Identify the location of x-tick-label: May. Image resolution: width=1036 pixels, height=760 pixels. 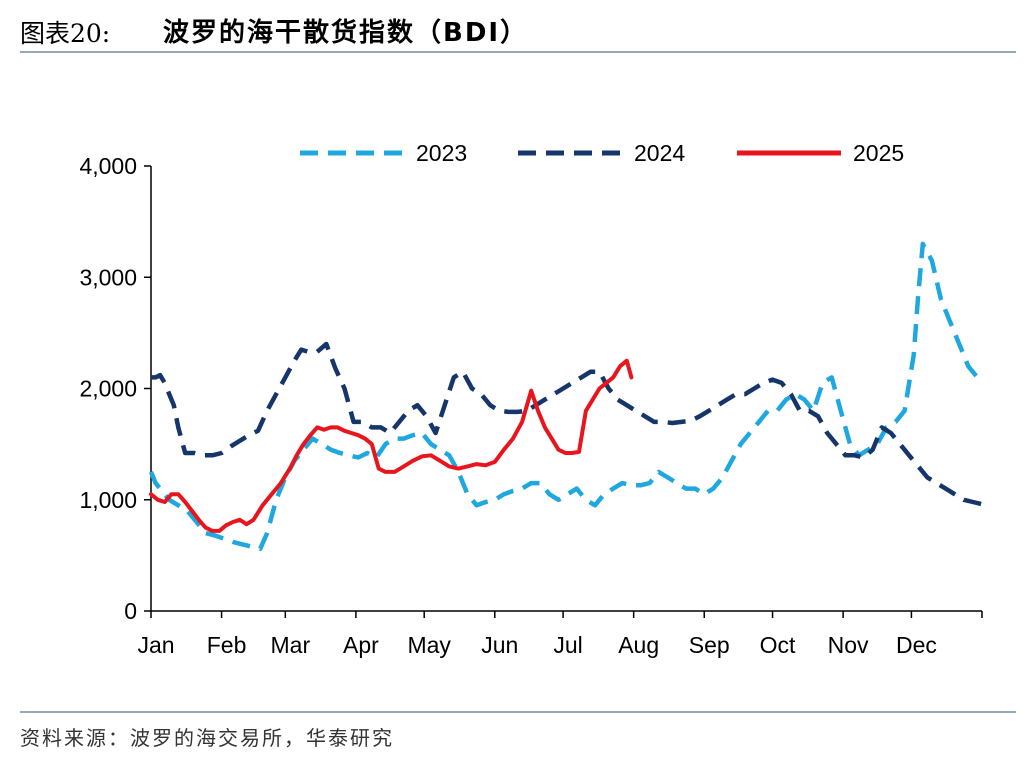
(429, 645).